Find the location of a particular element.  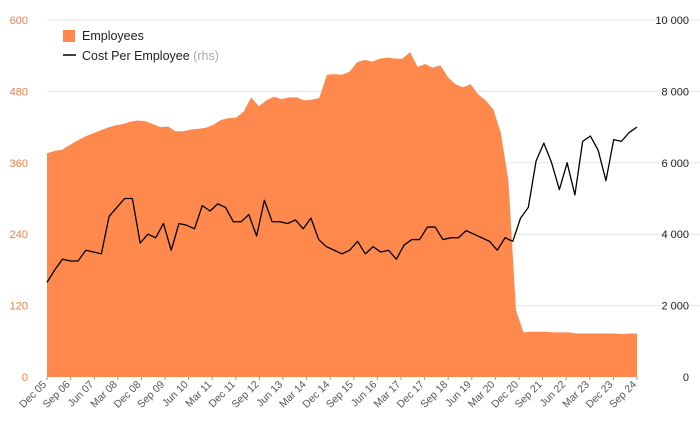

y-left-tick-label: 0 is located at coordinates (25, 378).